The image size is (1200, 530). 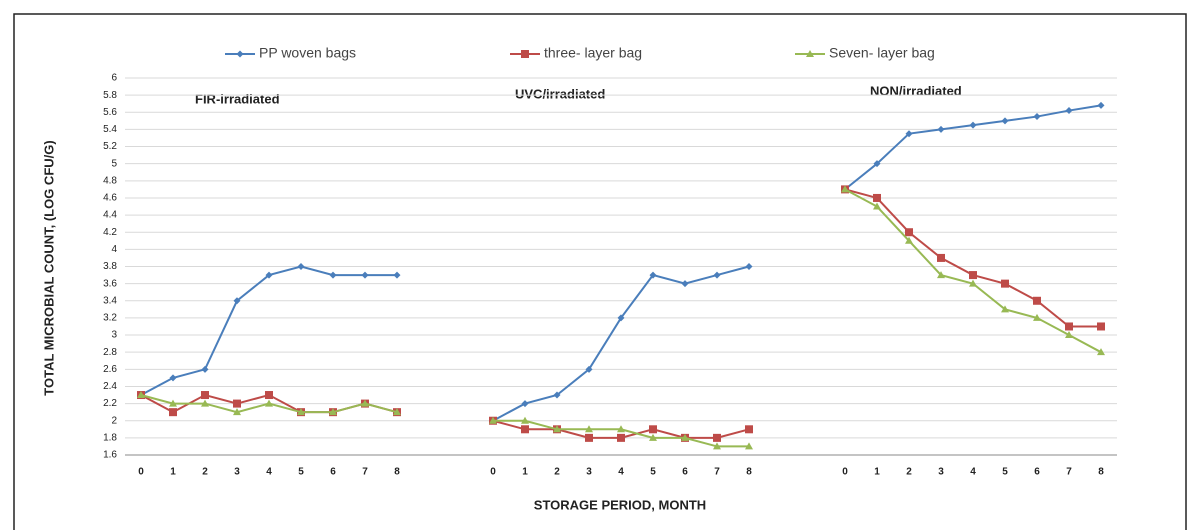 What do you see at coordinates (110, 283) in the screenshot?
I see `y-tick-label: 3.6` at bounding box center [110, 283].